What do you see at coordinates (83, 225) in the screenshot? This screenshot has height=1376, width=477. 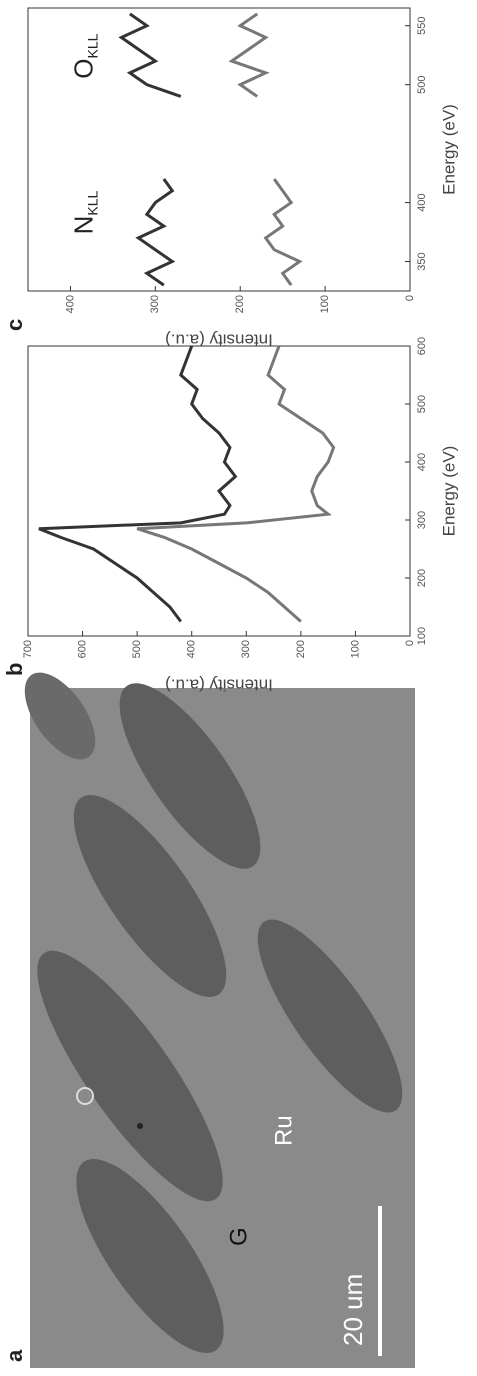 I see `annotation-text: N` at bounding box center [83, 225].